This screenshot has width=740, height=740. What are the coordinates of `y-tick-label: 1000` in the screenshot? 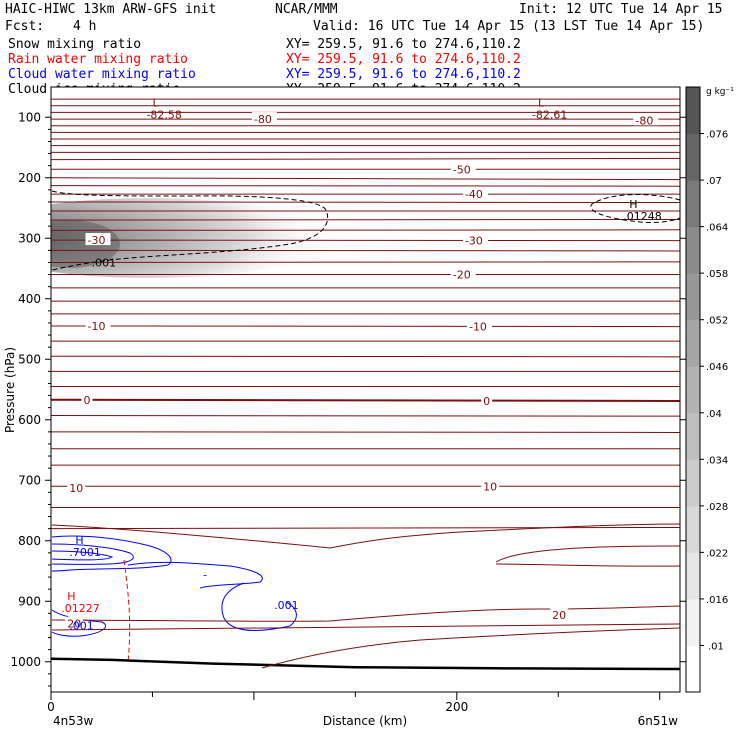 It's located at (25, 662).